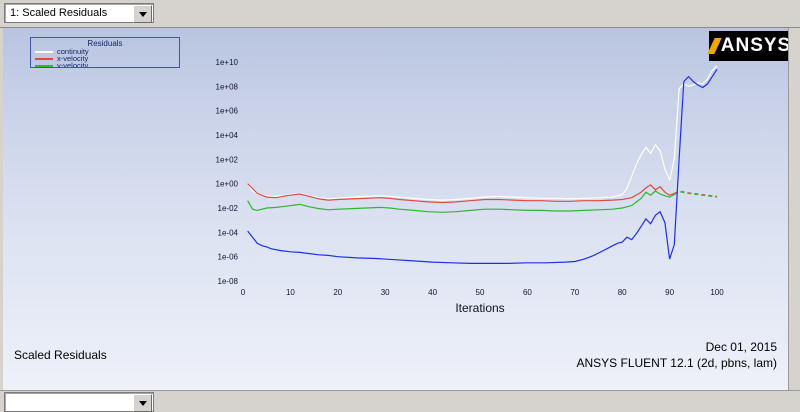  Describe the element at coordinates (228, 232) in the screenshot. I see `y-tick-label: 1e-04` at that location.